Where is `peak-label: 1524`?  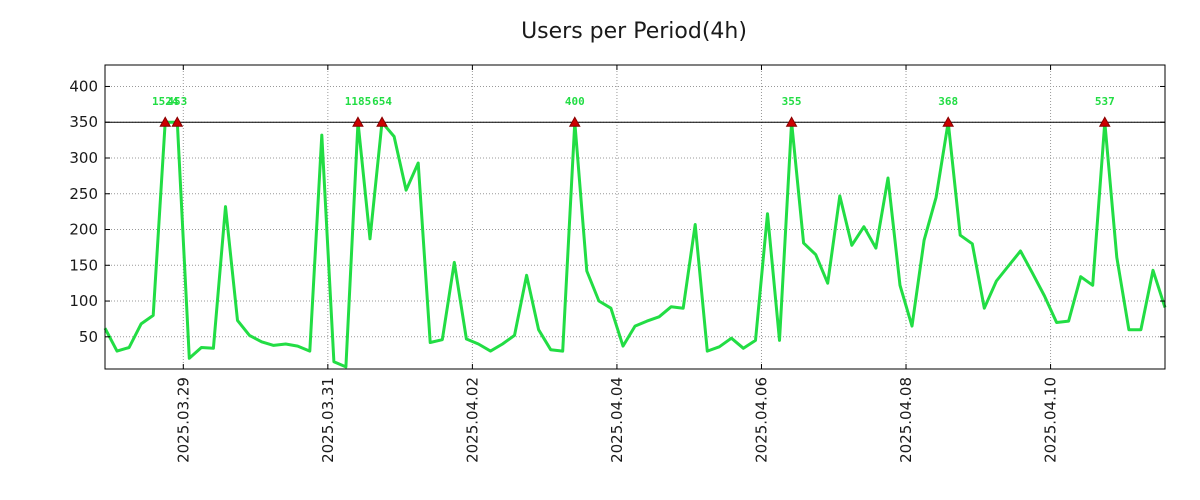
peak-label: 1524 is located at coordinates (165, 101).